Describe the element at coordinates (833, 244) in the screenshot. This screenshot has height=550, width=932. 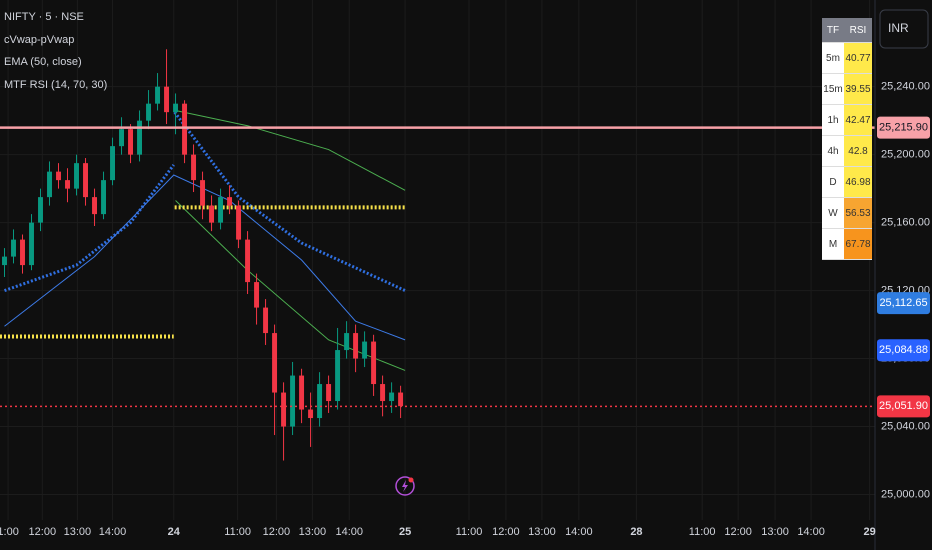
I see `rsi-cell: M` at that location.